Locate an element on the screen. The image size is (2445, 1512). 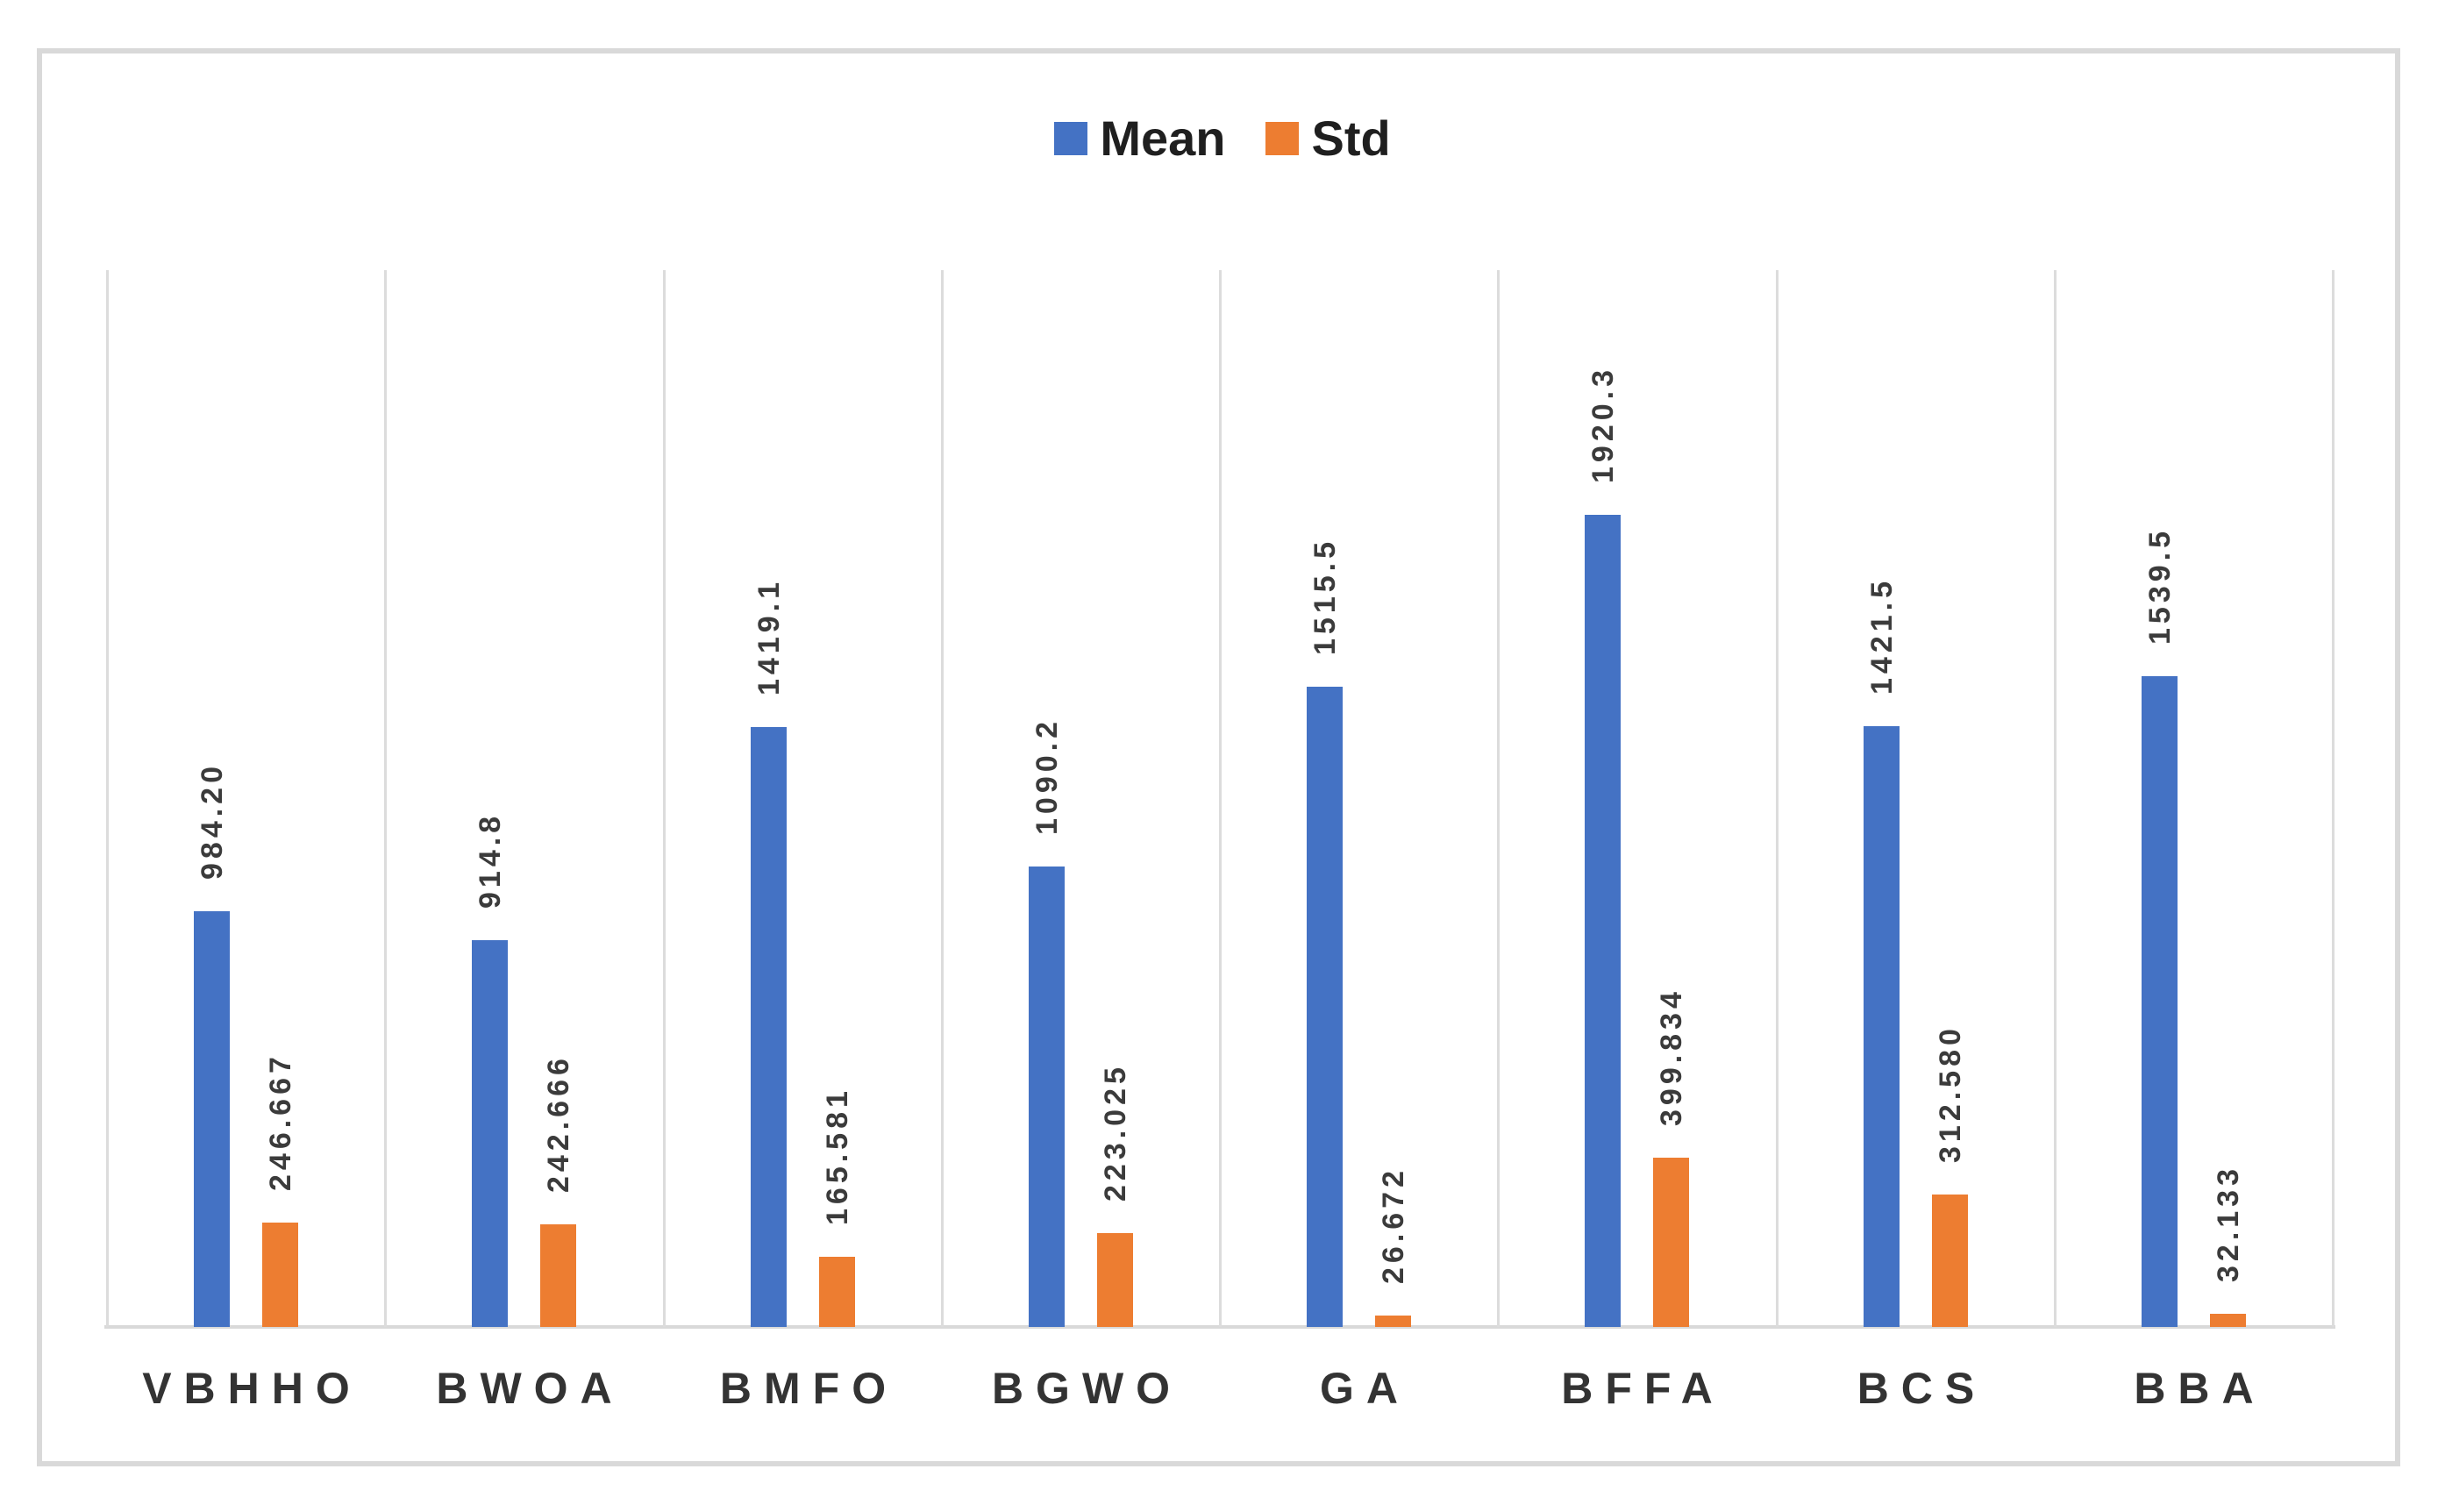
std-bar-bffa is located at coordinates (1671, 1242).